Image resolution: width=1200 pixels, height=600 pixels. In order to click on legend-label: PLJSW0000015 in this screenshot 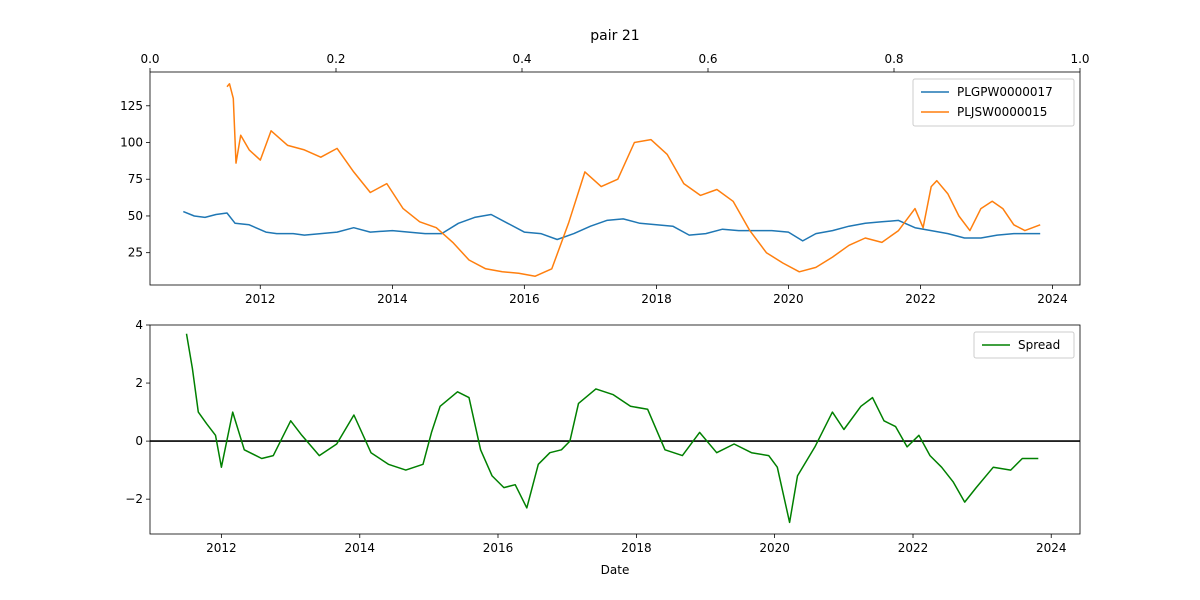, I will do `click(1002, 112)`.